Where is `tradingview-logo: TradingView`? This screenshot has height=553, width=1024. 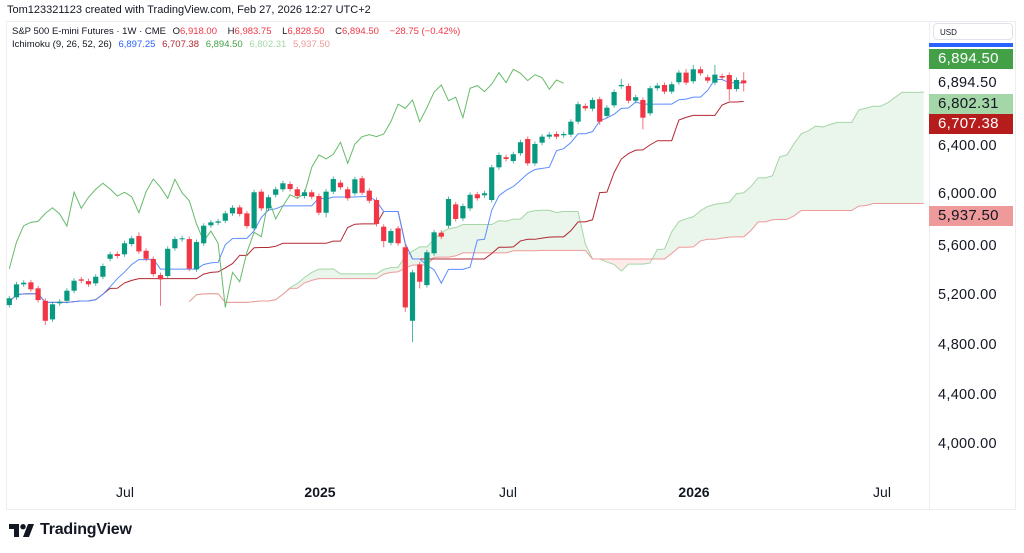 tradingview-logo: TradingView is located at coordinates (70, 530).